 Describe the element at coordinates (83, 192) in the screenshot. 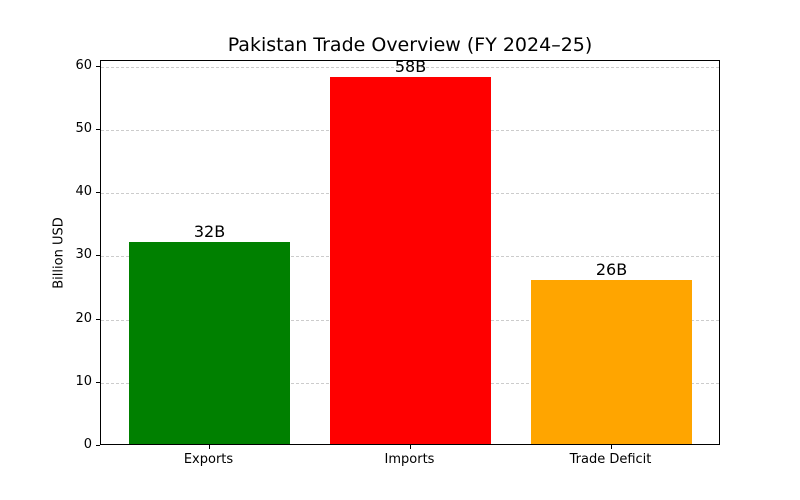

I see `y-tick-label: 40` at that location.